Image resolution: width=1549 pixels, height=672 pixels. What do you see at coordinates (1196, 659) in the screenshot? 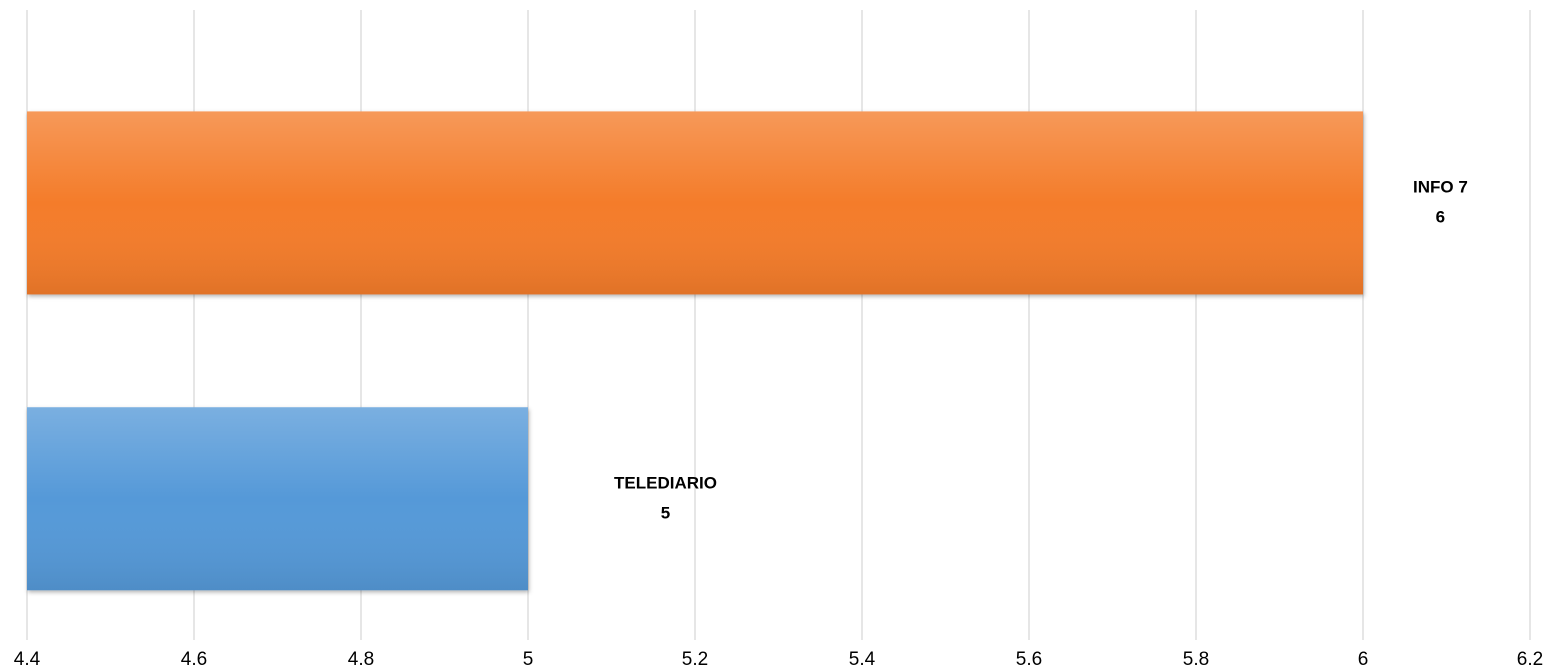
I see `x-tick-label: 5.8` at bounding box center [1196, 659].